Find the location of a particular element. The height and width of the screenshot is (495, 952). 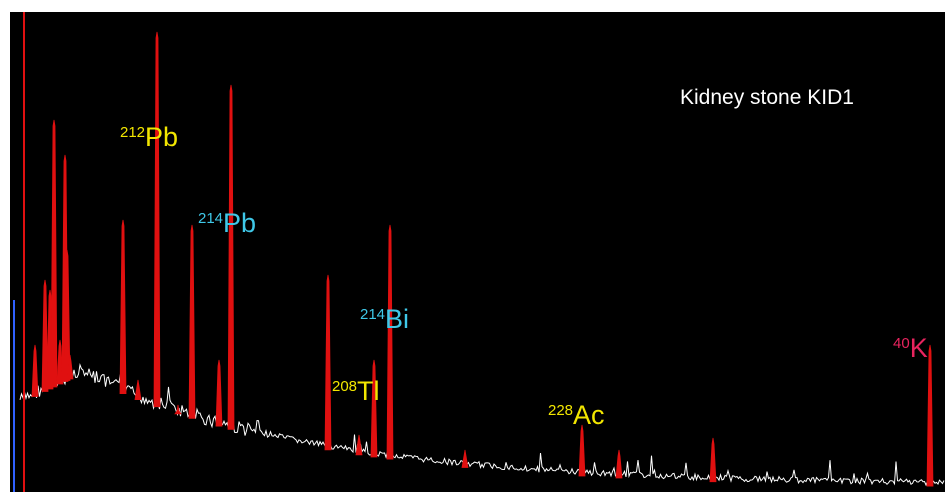

mass-number: 40 is located at coordinates (901, 343).